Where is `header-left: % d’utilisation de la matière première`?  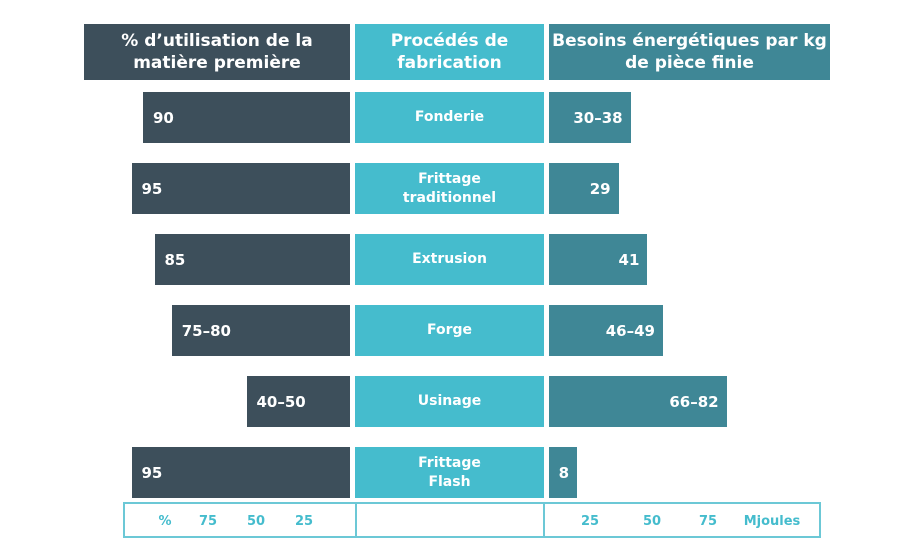
header-left: % d’utilisation de la matière première is located at coordinates (217, 52).